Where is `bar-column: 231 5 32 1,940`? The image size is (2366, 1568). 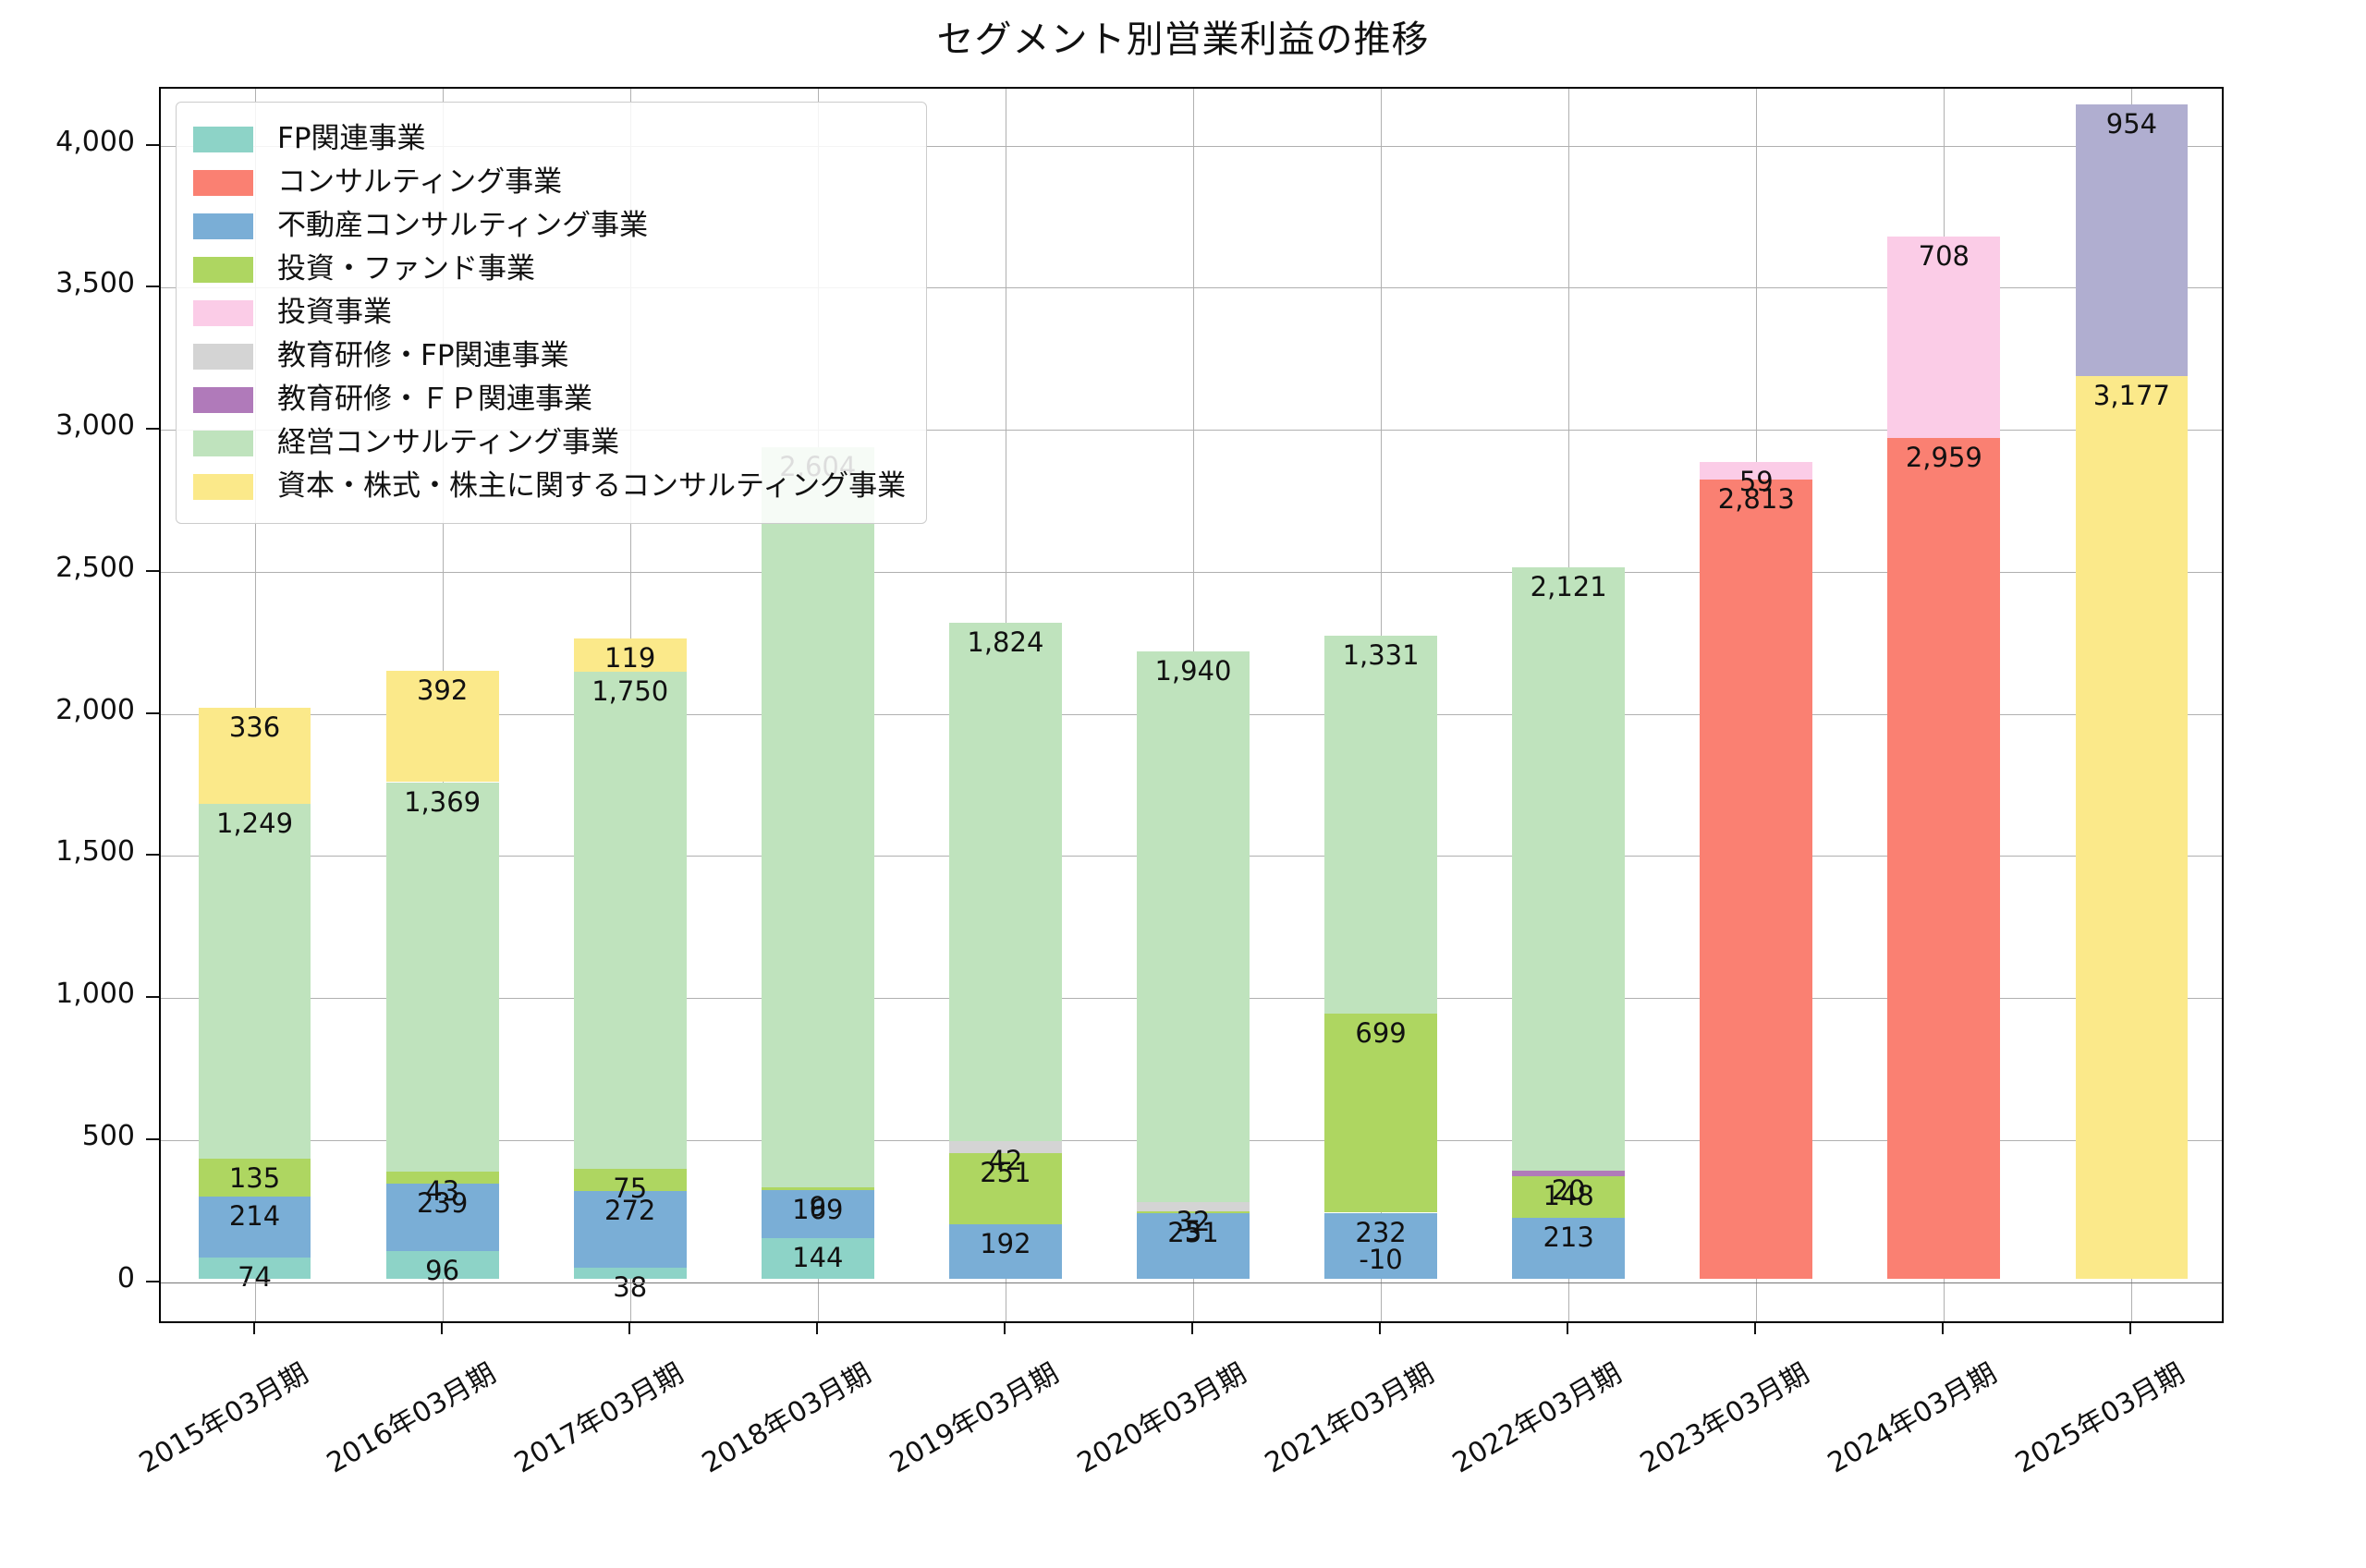 bar-column: 231 5 32 1,940 is located at coordinates (1193, 703).